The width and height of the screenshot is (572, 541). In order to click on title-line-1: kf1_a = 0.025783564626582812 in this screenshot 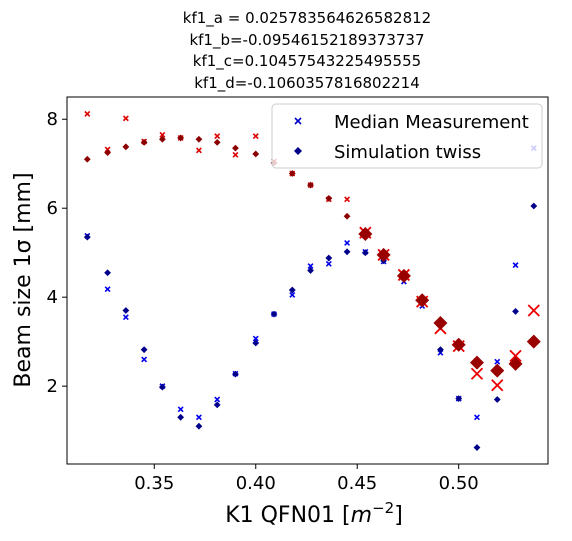, I will do `click(307, 18)`.